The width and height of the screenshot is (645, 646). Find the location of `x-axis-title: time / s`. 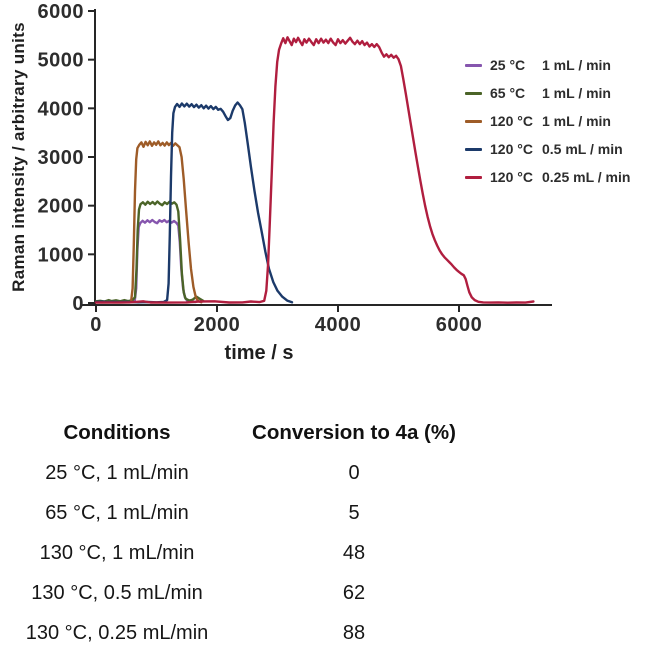

x-axis-title: time / s is located at coordinates (259, 353).